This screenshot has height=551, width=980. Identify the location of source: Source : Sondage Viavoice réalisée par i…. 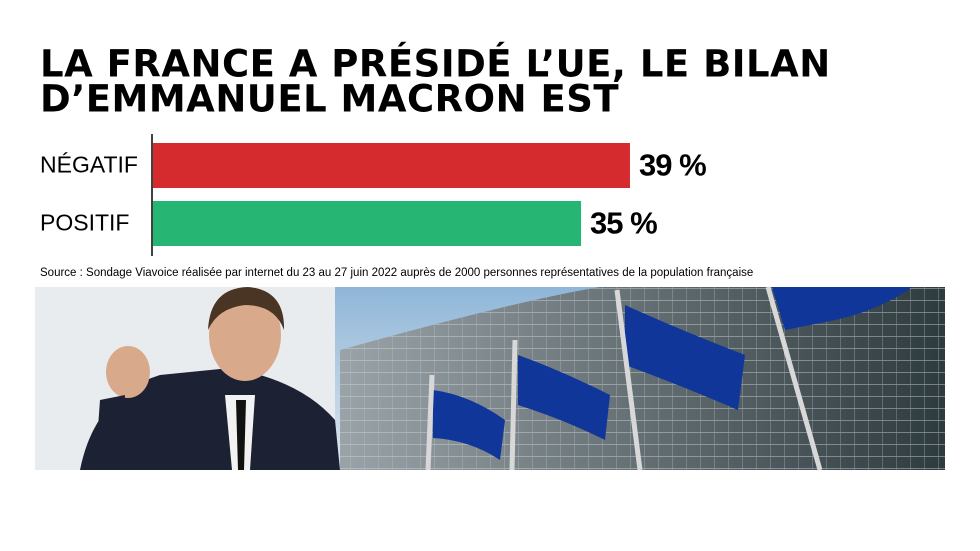
(396, 273).